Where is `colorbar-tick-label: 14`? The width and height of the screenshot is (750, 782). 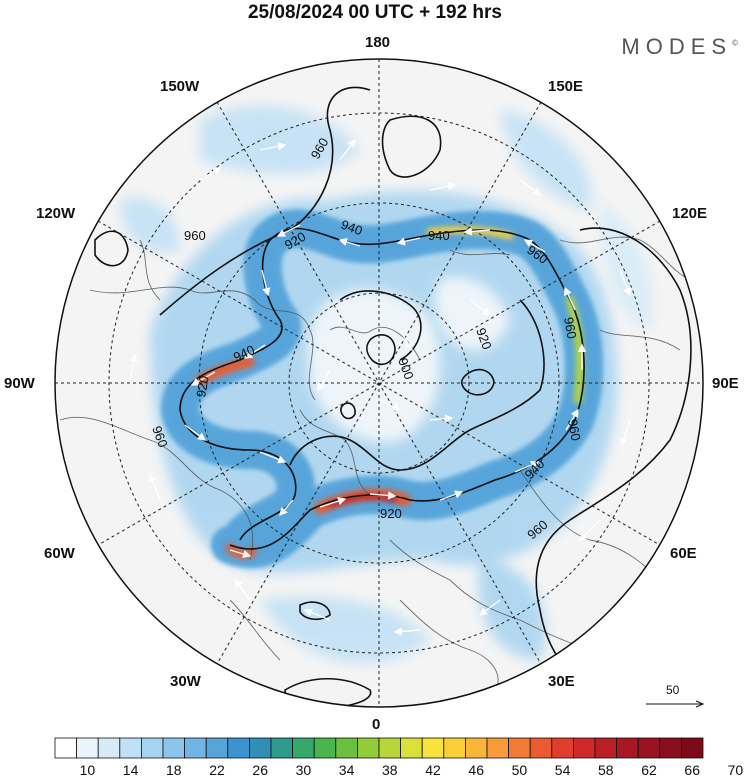 colorbar-tick-label: 14 is located at coordinates (131, 770).